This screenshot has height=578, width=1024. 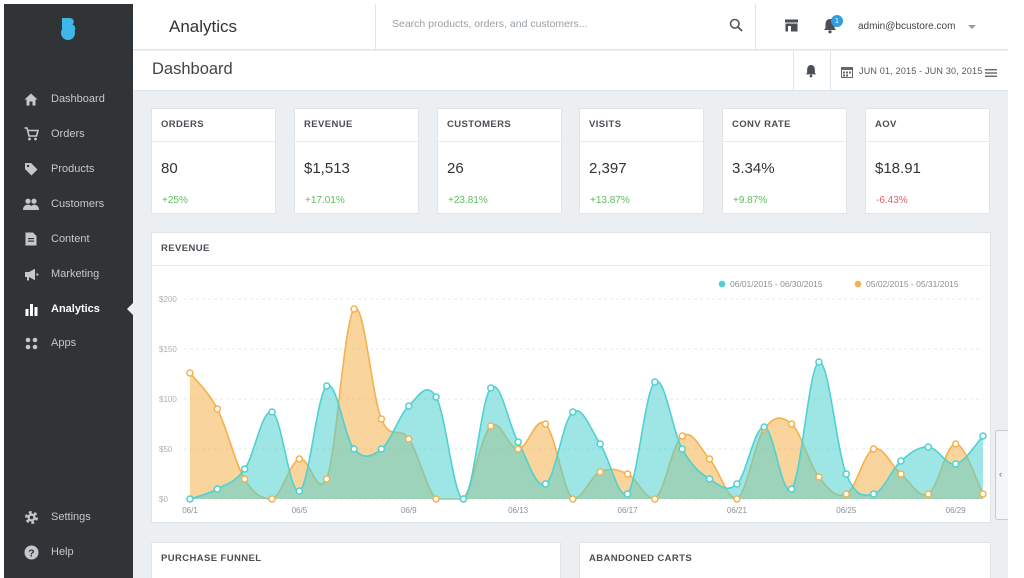 What do you see at coordinates (62, 552) in the screenshot?
I see `sidebar-item-label: Help` at bounding box center [62, 552].